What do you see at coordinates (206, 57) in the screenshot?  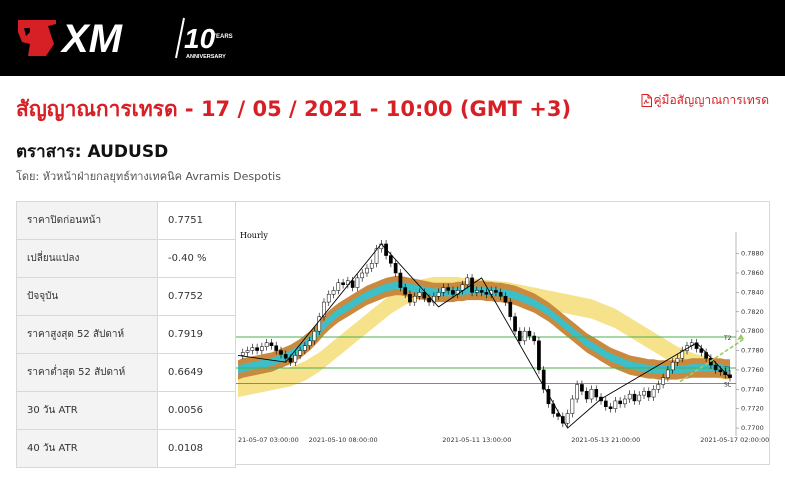 I see `badge-anniversary: ANNIVERSARY` at bounding box center [206, 57].